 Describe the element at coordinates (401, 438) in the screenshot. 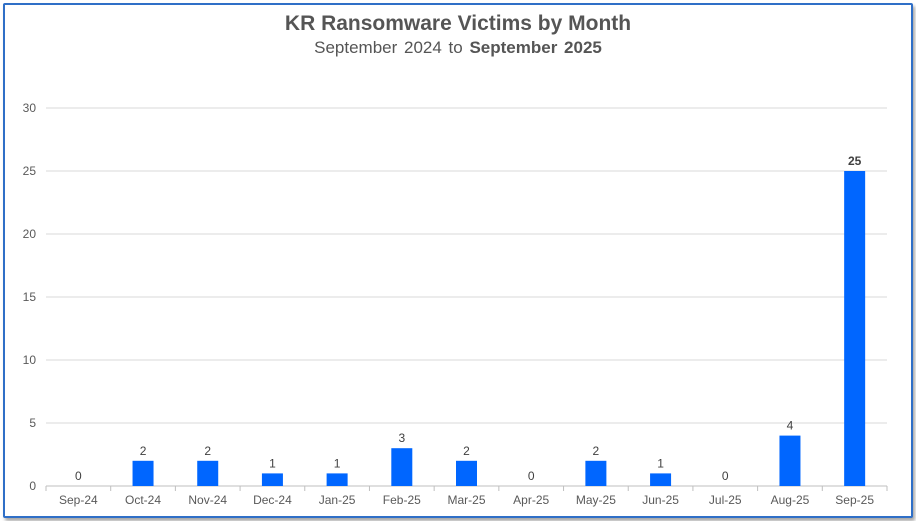

I see `data-label: 3` at that location.